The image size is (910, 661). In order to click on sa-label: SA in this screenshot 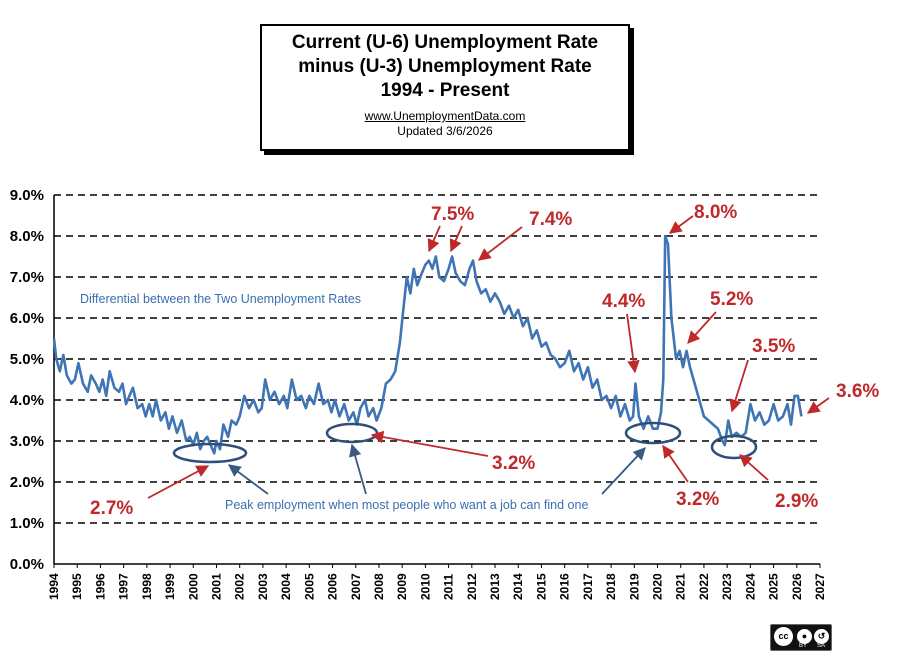, I will do `click(821, 646)`.